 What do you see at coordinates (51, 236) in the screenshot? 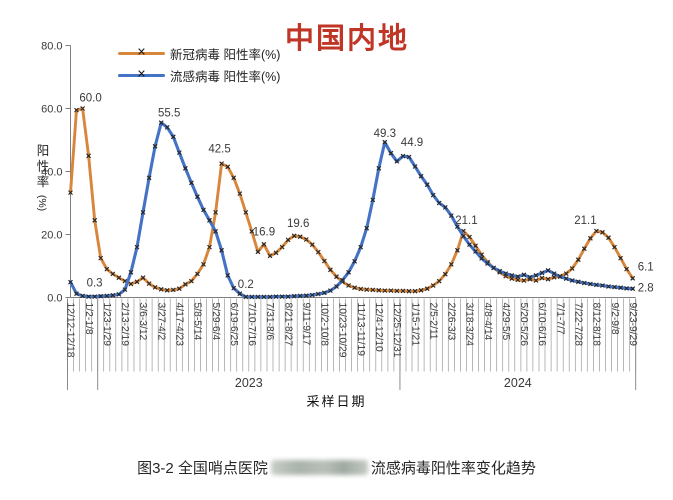
I see `y-axis-tick-label: 20.0` at bounding box center [51, 236].